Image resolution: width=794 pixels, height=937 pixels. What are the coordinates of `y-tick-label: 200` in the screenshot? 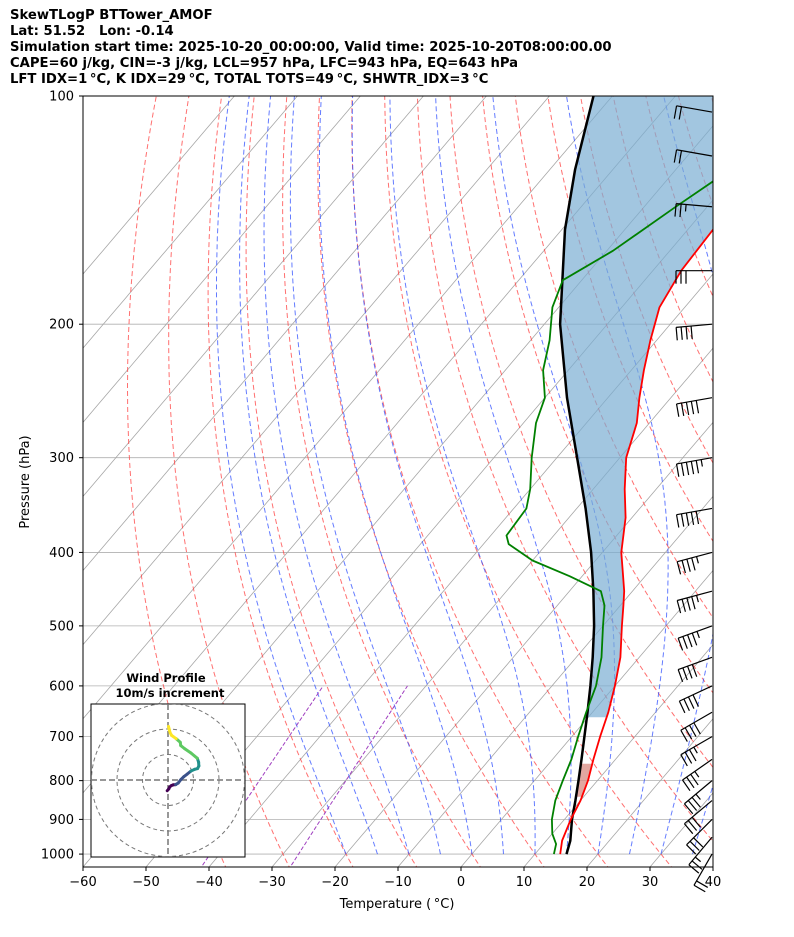 It's located at (61, 325).